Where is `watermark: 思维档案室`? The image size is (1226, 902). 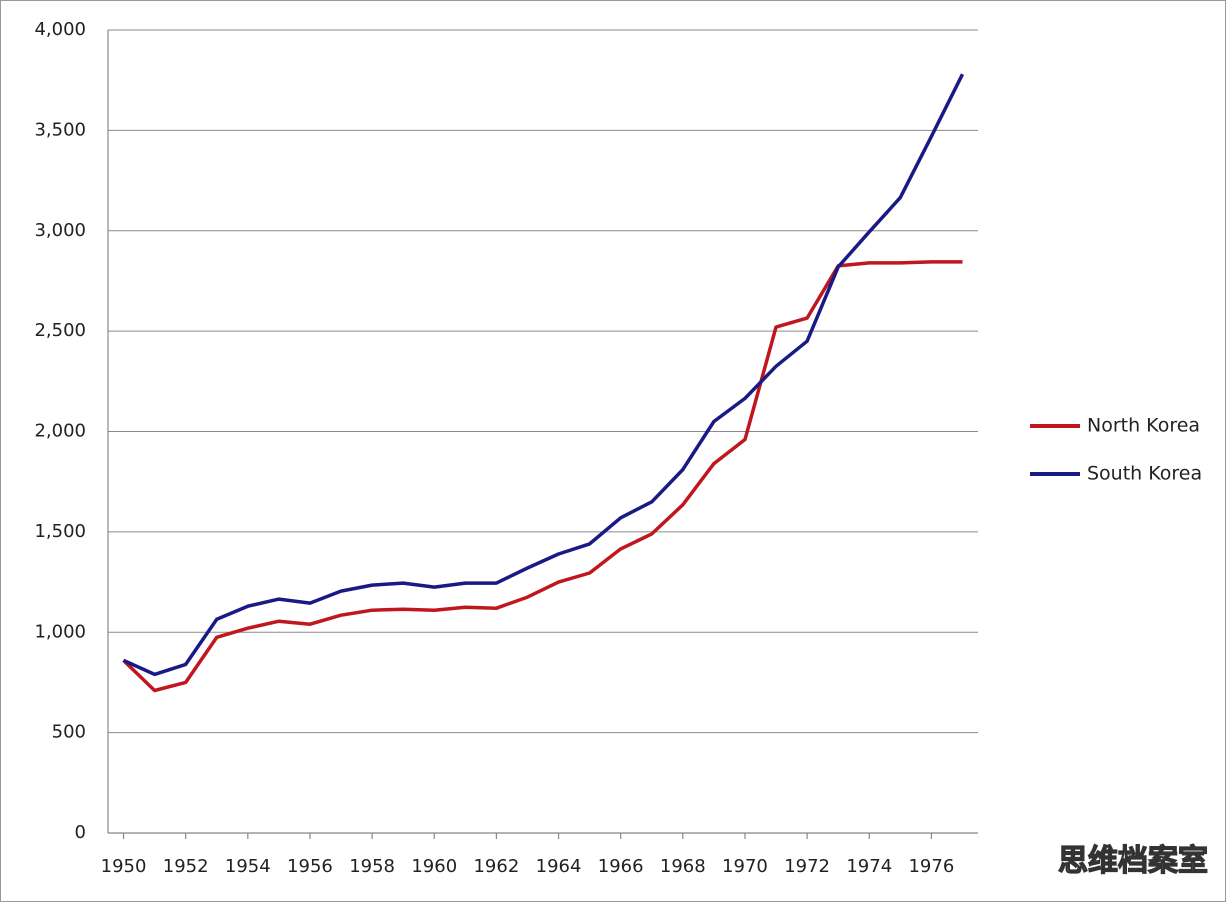
watermark: 思维档案室 is located at coordinates (1133, 861).